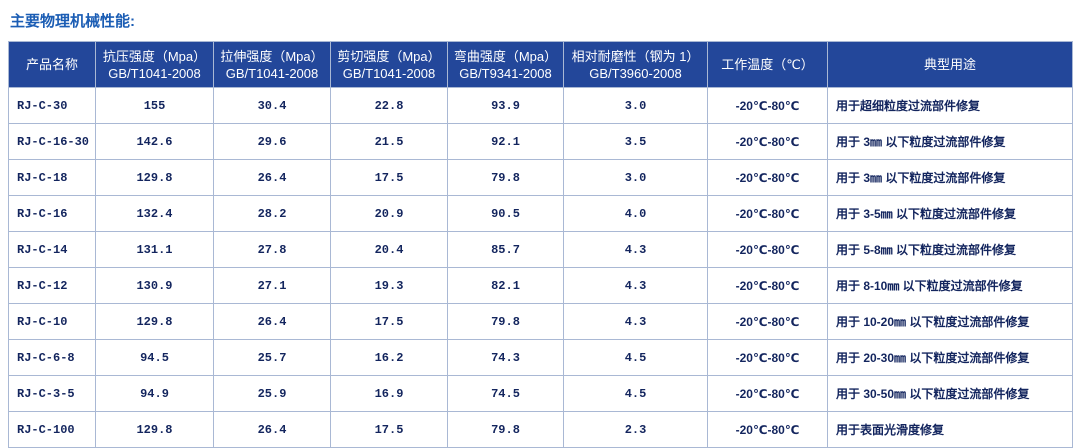 The image size is (1078, 448). What do you see at coordinates (505, 393) in the screenshot?
I see `table-cell: 74.5` at bounding box center [505, 393].